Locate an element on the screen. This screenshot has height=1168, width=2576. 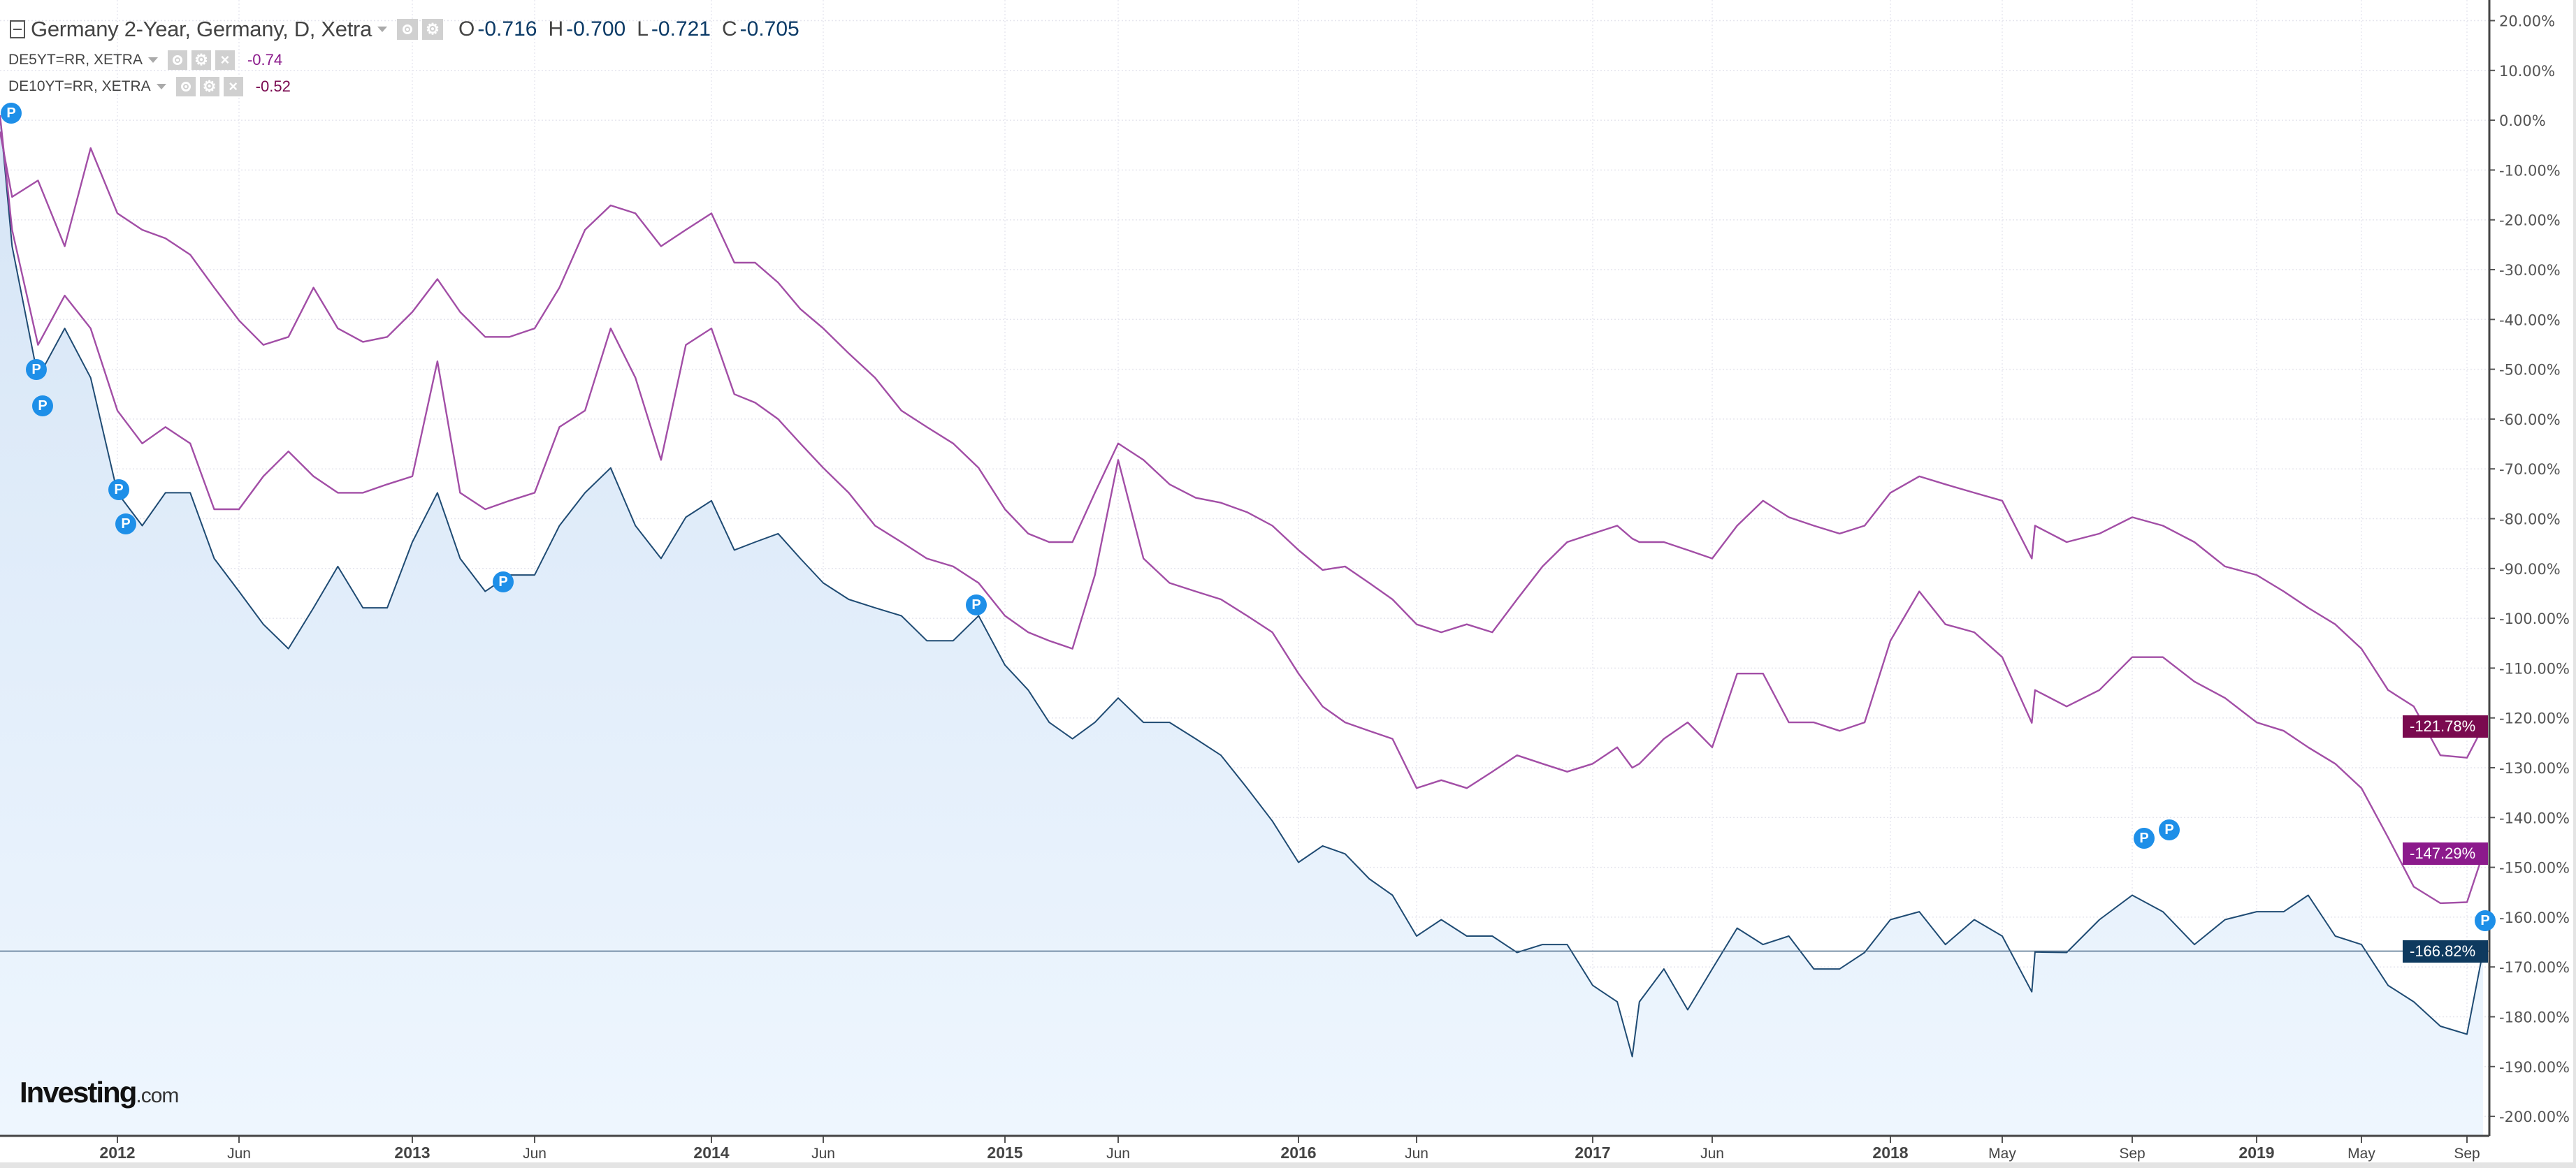
overlay-legend-de5yt: DE5YT=RR, XETRA ⚙ × -0.74 is located at coordinates (141, 60).